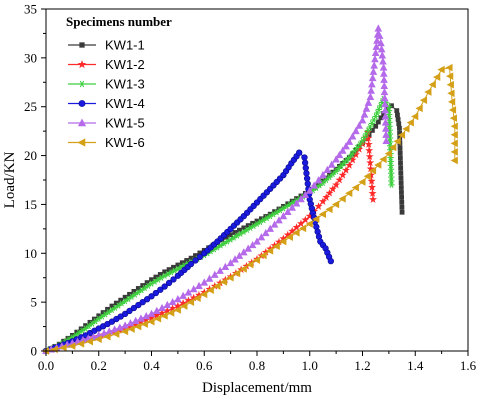 This screenshot has width=484, height=400. What do you see at coordinates (35, 180) in the screenshot?
I see `y-axis: 0 5 10 15 20 25 30 35` at bounding box center [35, 180].